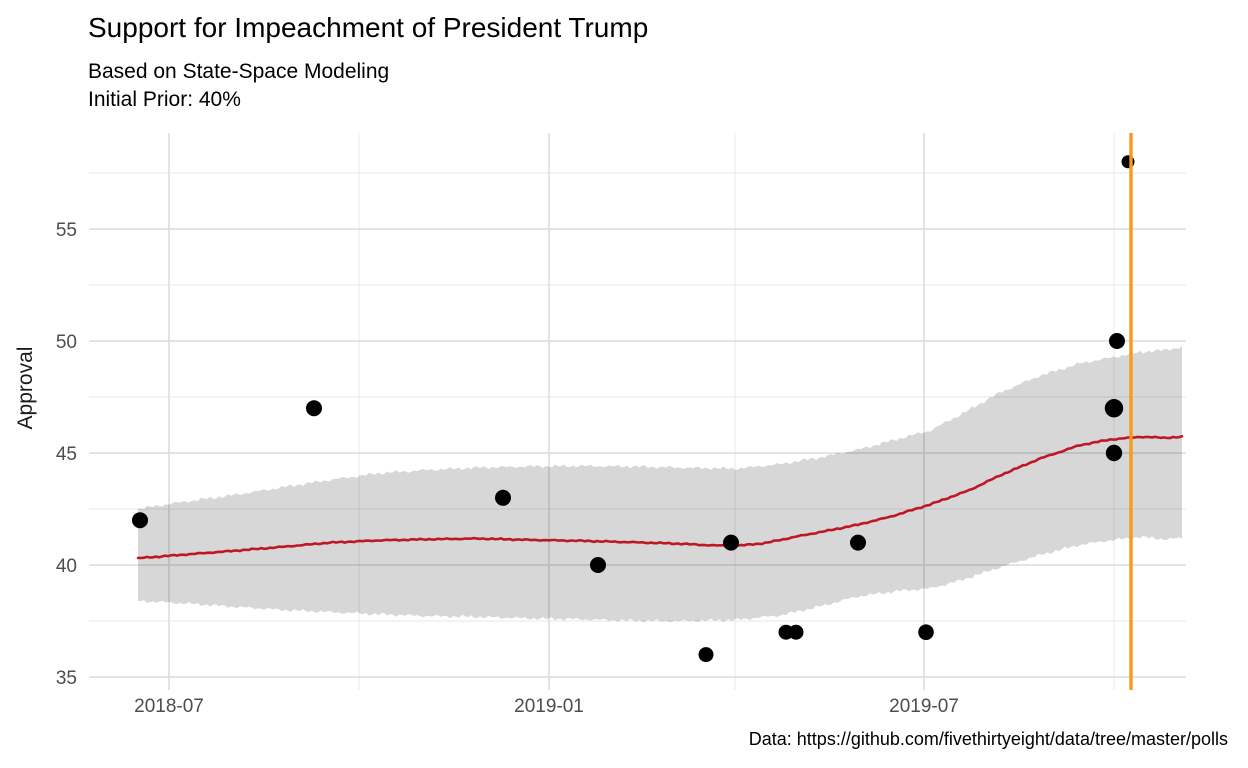 The height and width of the screenshot is (768, 1248). I want to click on y-tick-label: 35, so click(66, 678).